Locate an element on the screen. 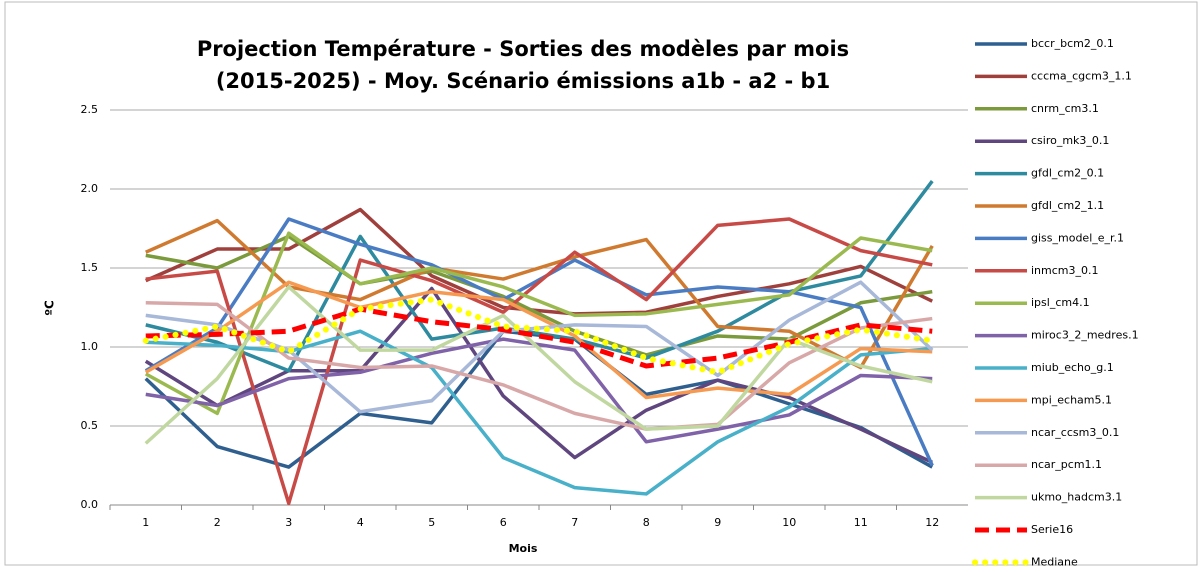 The image size is (1204, 572). legend-label: ipsl_cm4.1 is located at coordinates (1060, 302).